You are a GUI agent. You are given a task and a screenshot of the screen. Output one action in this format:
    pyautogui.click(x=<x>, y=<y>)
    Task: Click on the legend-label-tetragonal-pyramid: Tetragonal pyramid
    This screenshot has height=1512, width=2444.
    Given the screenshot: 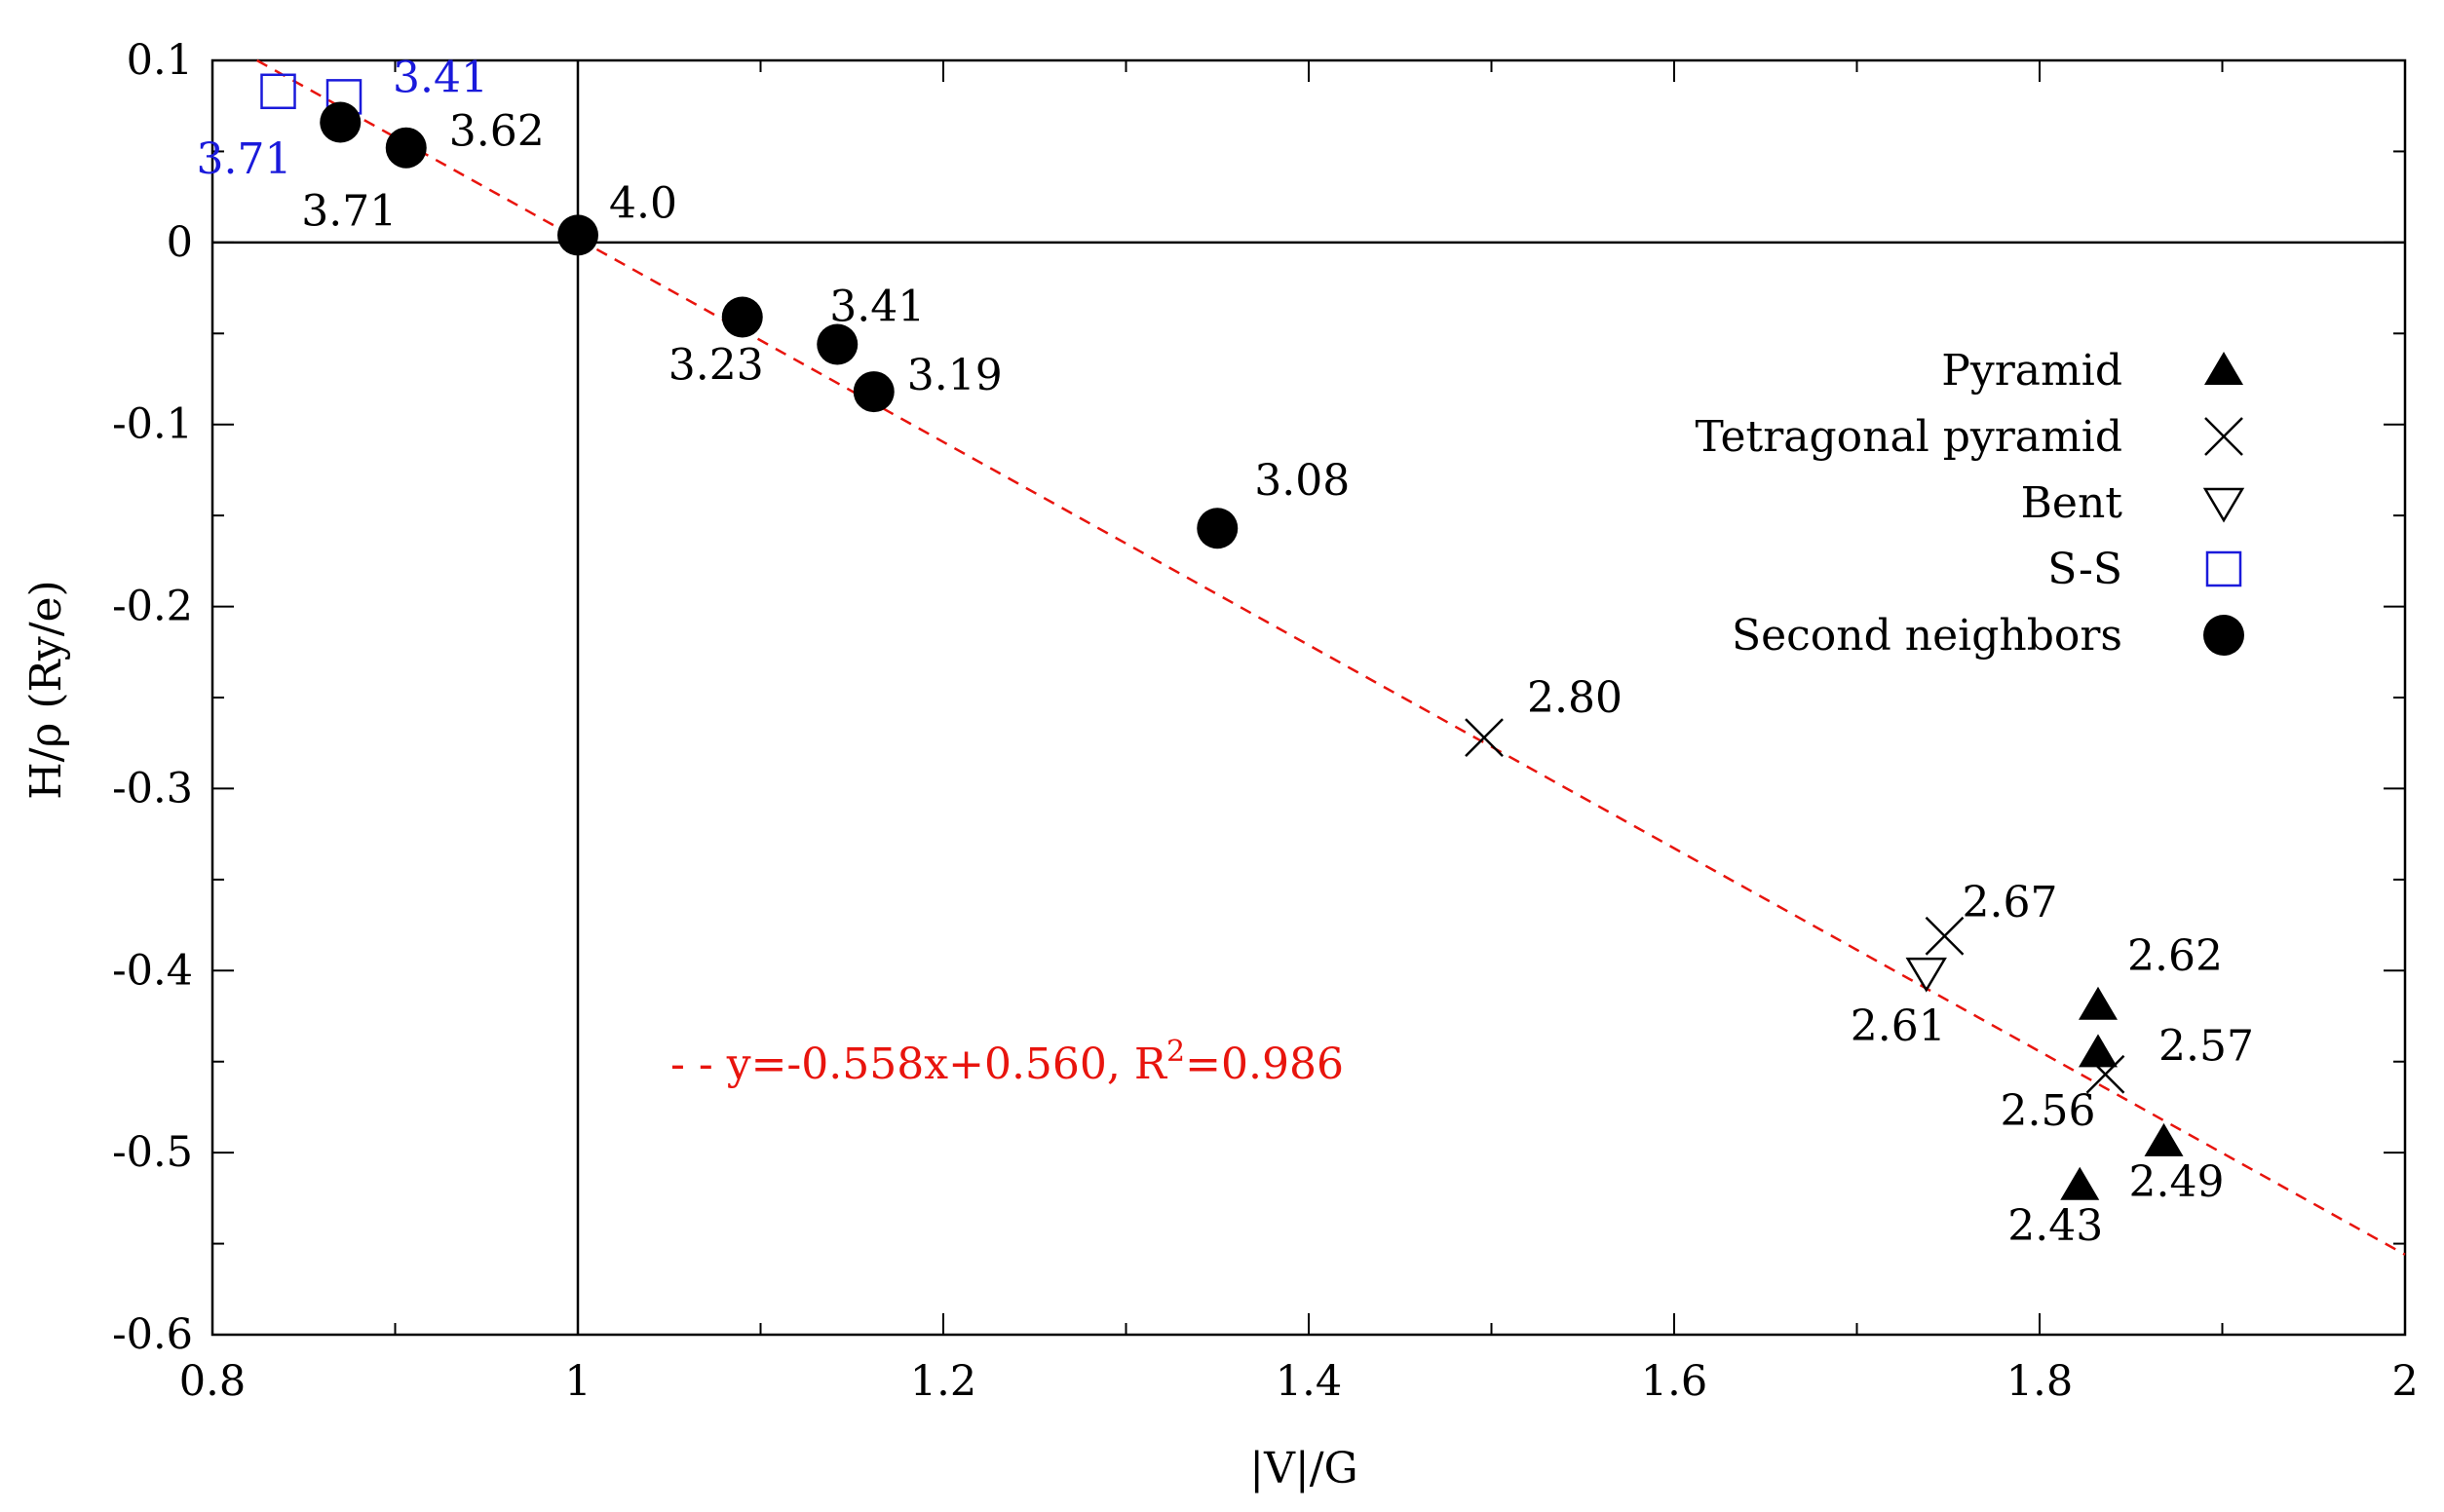 What is the action you would take?
    pyautogui.click(x=1909, y=437)
    